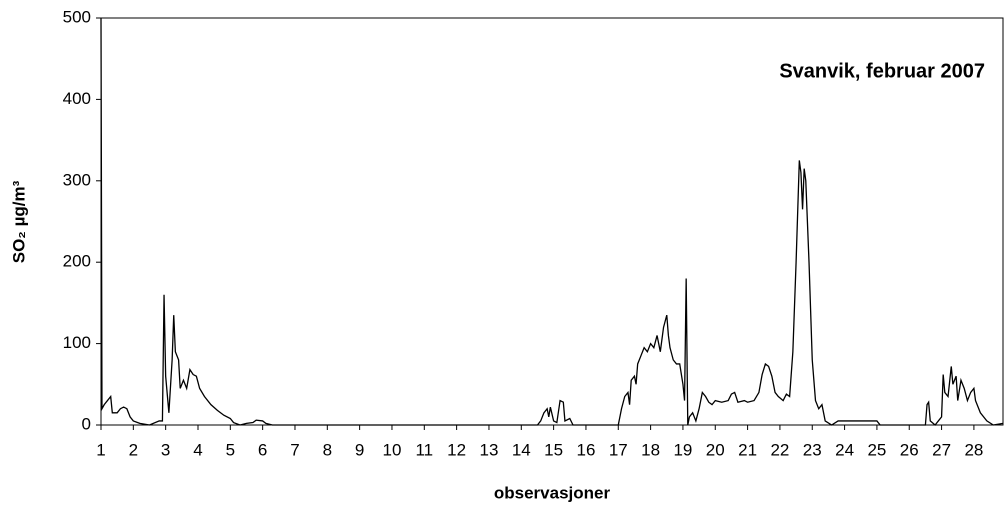 The height and width of the screenshot is (508, 1004). Describe the element at coordinates (86, 423) in the screenshot. I see `y-tick-label: 0` at that location.